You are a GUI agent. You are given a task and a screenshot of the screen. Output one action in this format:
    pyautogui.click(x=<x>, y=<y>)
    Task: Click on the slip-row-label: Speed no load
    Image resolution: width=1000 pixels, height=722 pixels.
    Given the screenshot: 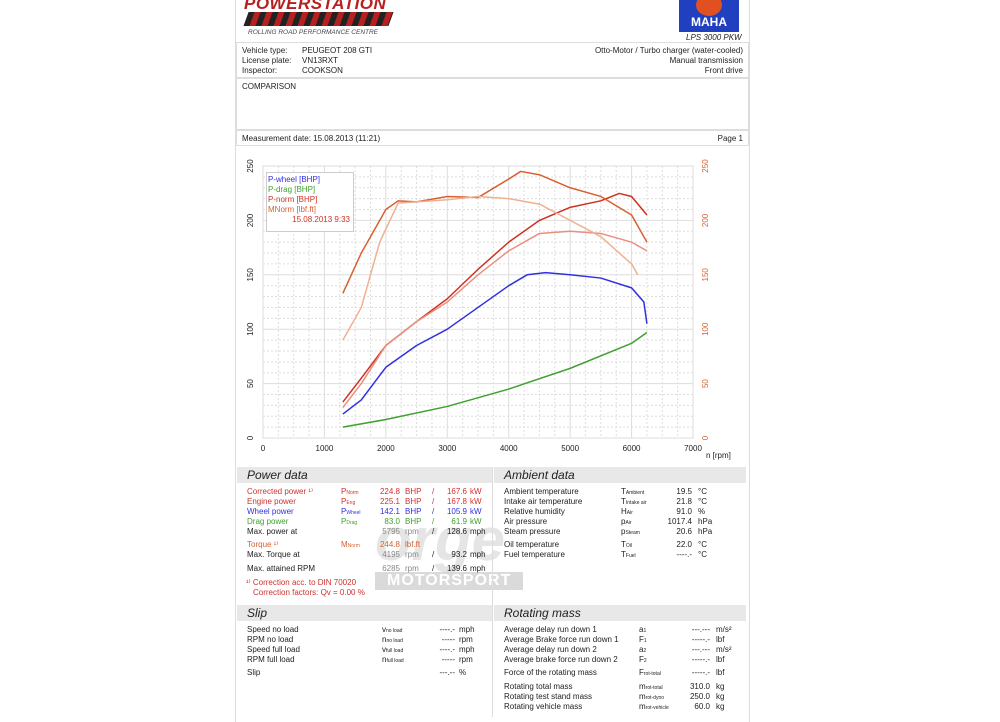 What is the action you would take?
    pyautogui.click(x=273, y=629)
    